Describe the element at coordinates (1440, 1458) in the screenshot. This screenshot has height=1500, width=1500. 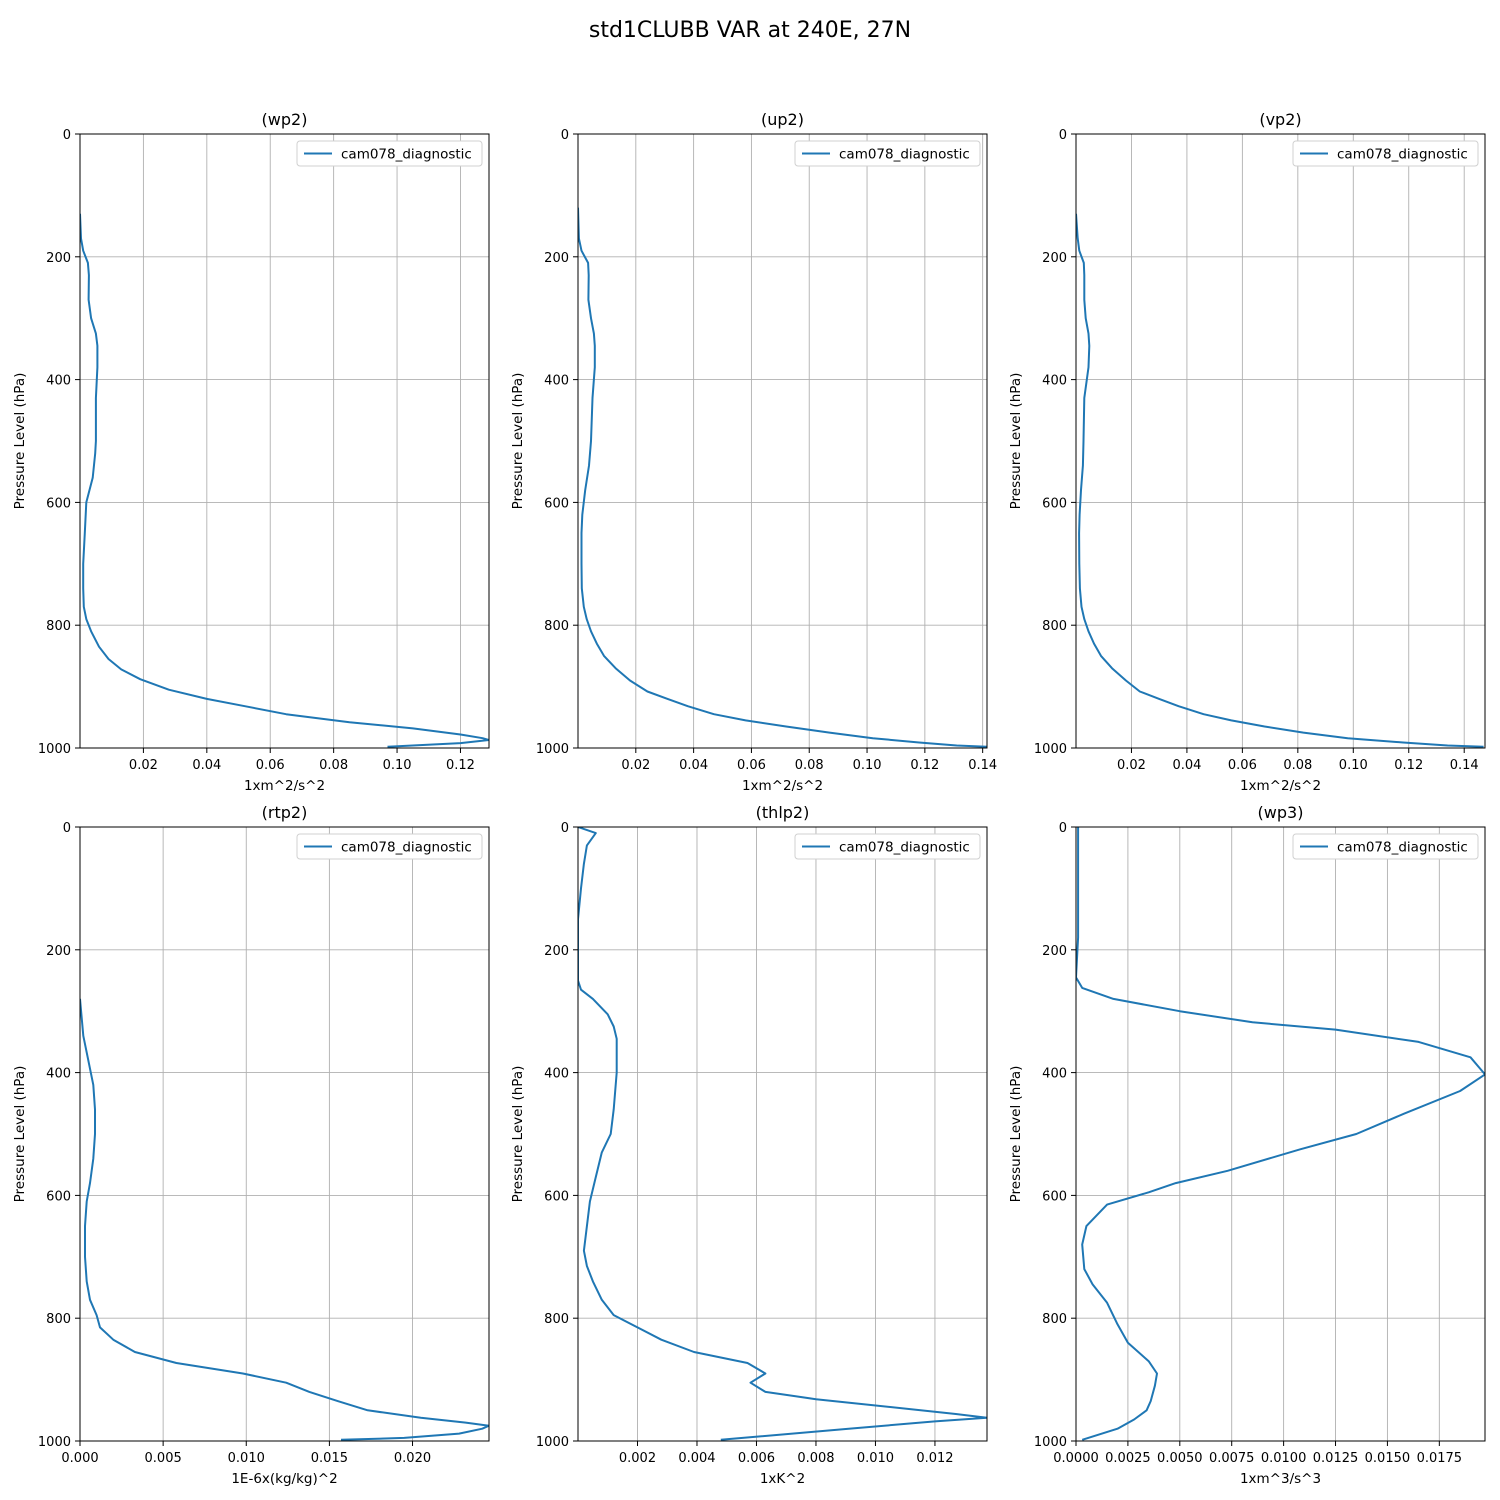
I see `x-tick-label: 0.0175` at that location.